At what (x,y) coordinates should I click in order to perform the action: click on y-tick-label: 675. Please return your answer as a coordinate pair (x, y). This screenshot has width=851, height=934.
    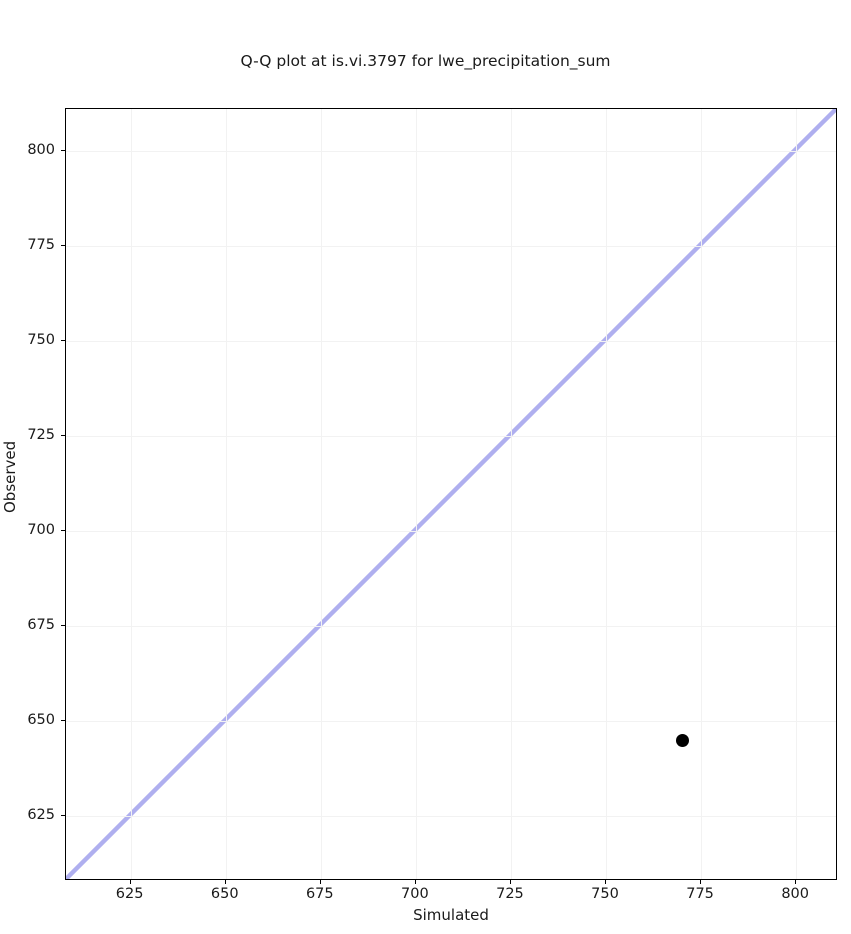
    Looking at the image, I should click on (55, 625).